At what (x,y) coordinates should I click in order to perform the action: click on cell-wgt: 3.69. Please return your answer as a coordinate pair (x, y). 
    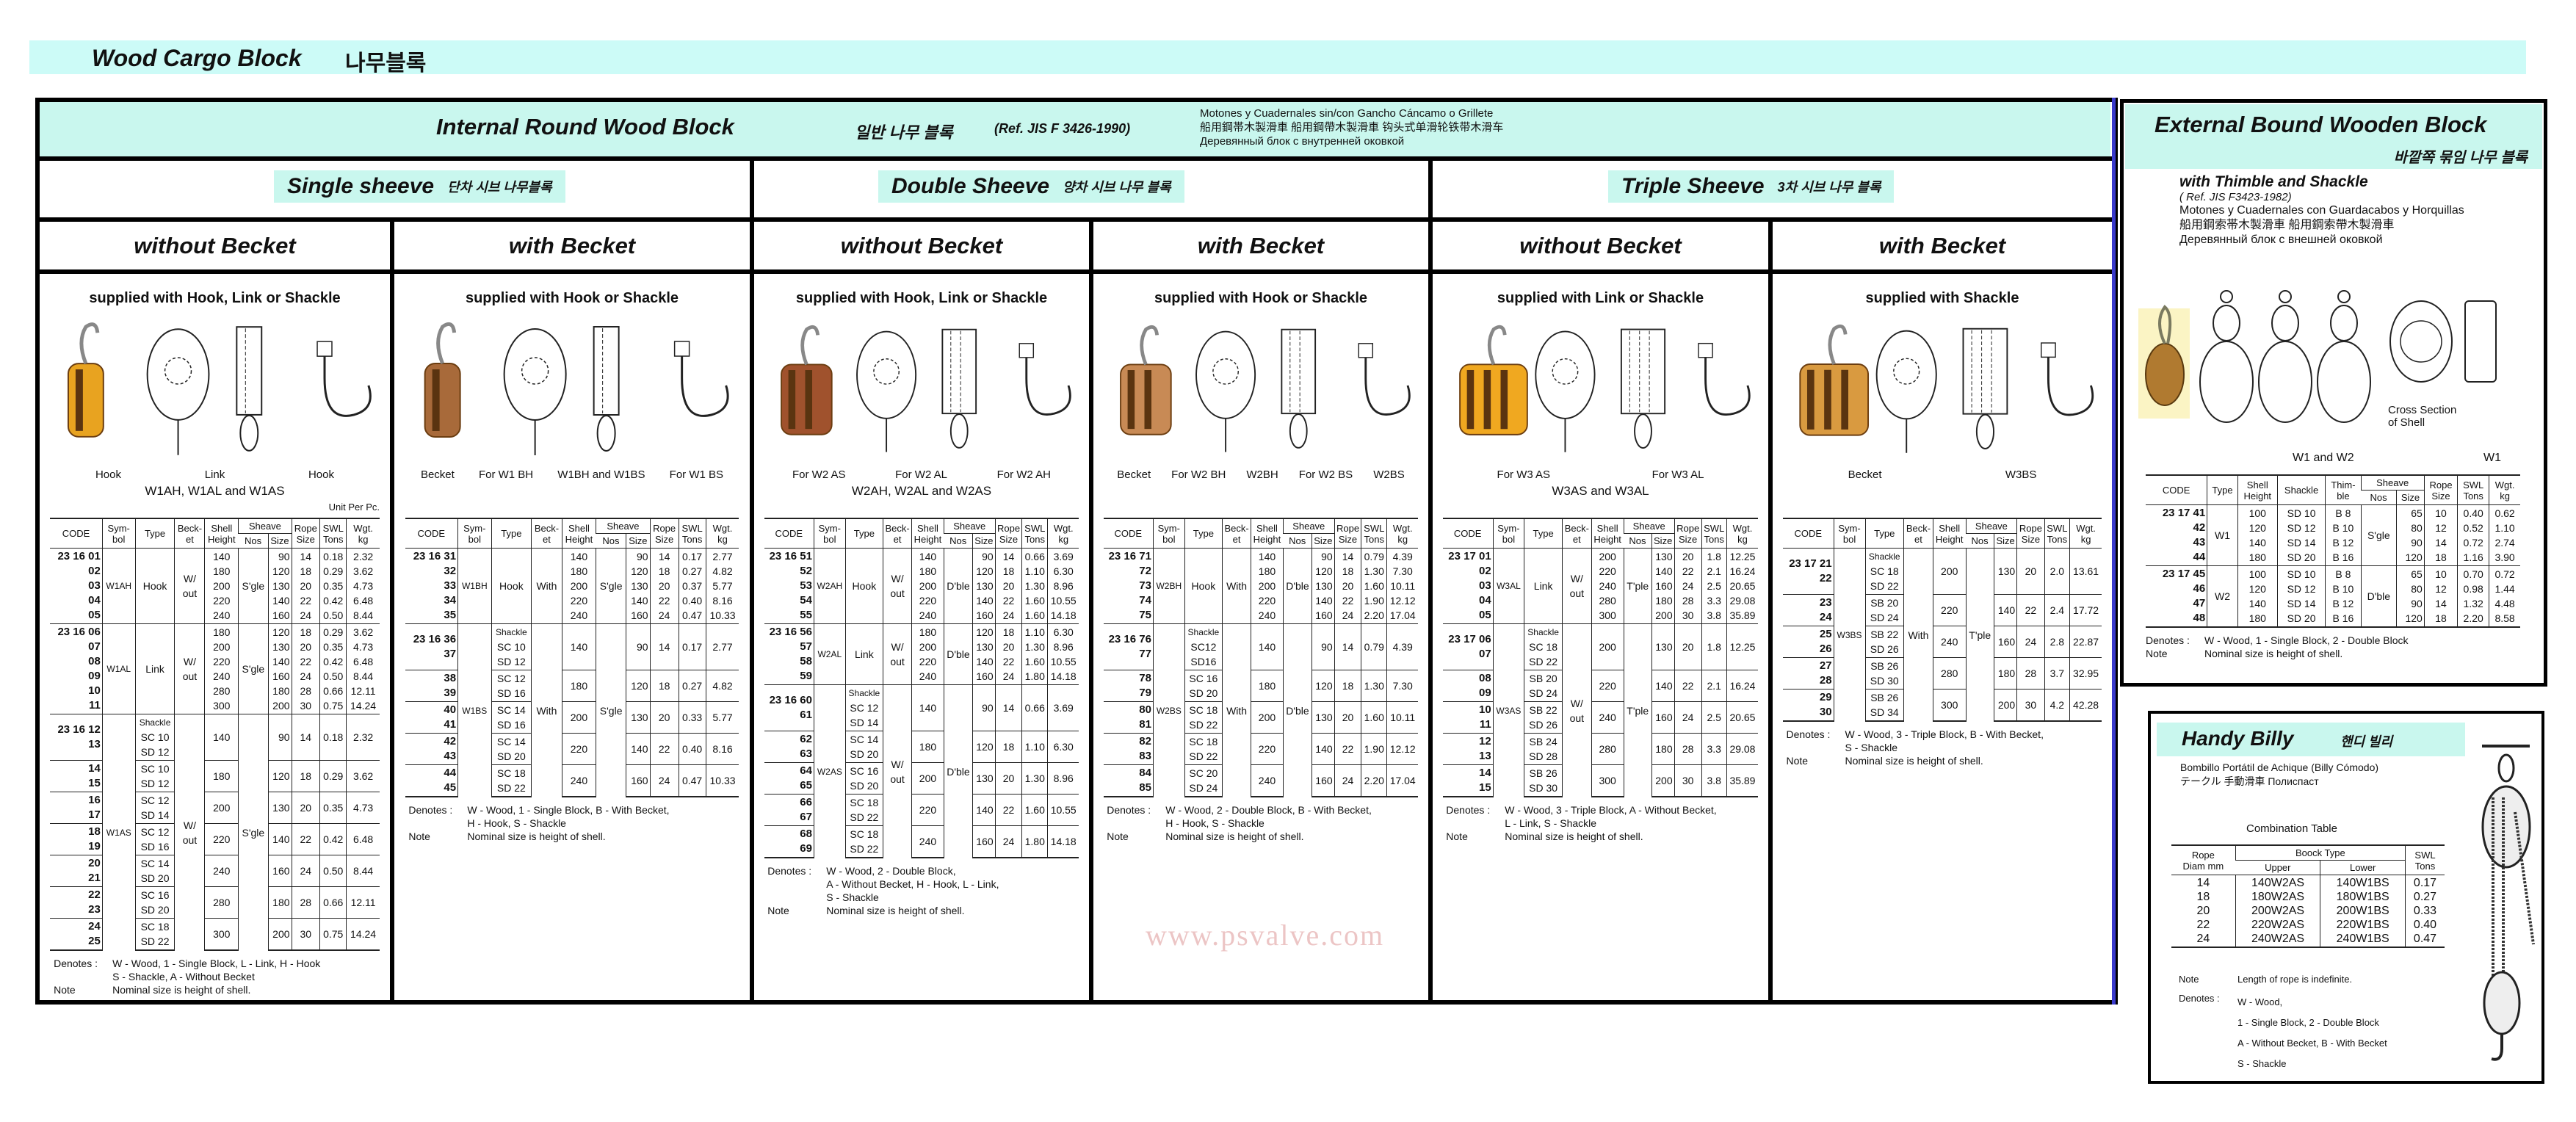
    Looking at the image, I should click on (1063, 707).